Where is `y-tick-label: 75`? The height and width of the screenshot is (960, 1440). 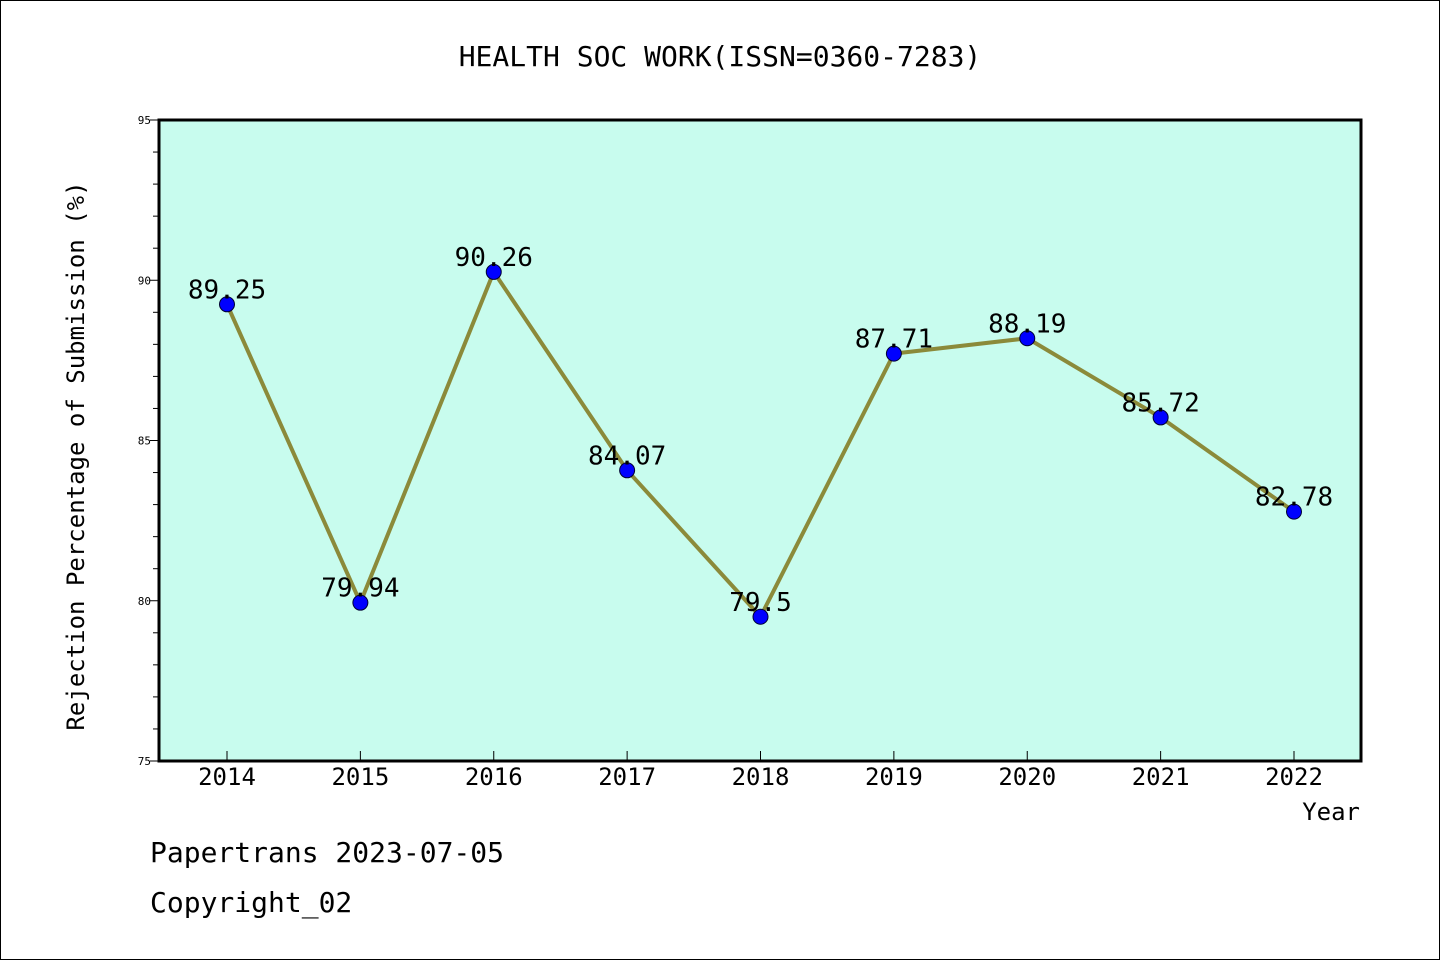
y-tick-label: 75 is located at coordinates (144, 761).